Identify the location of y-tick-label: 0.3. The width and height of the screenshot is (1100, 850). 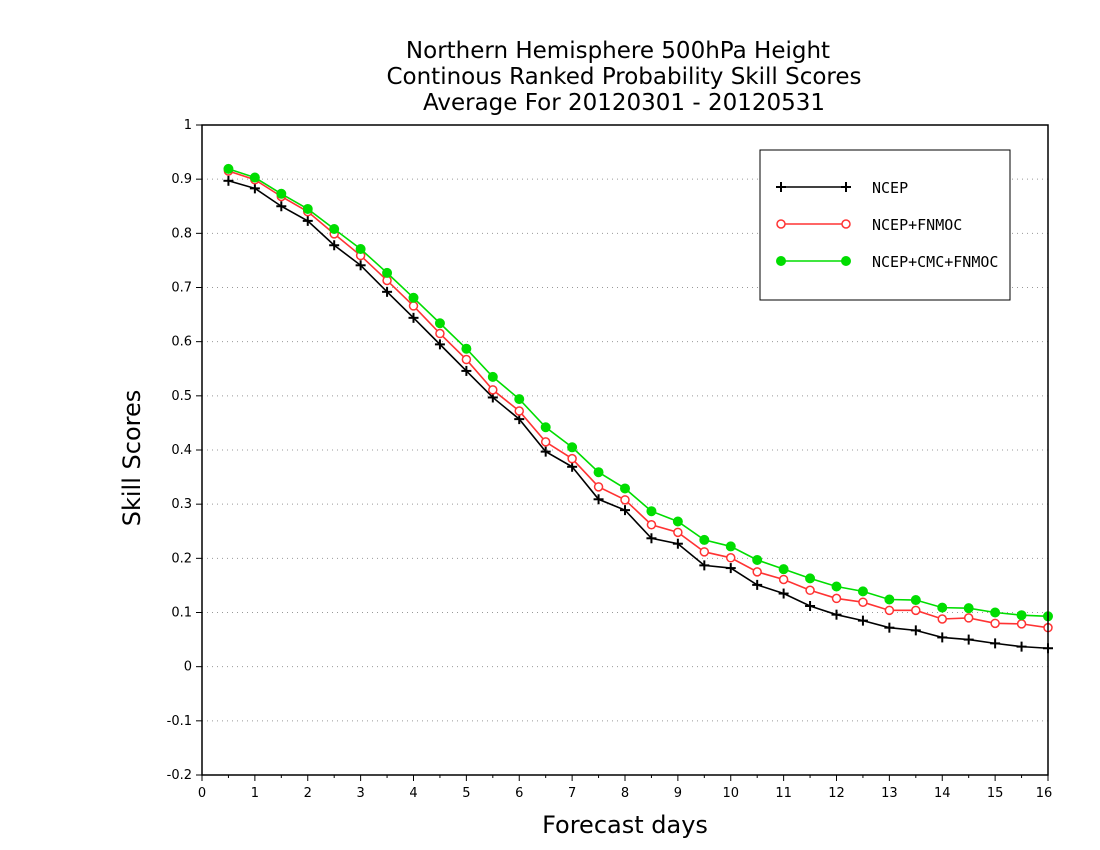
(181, 504).